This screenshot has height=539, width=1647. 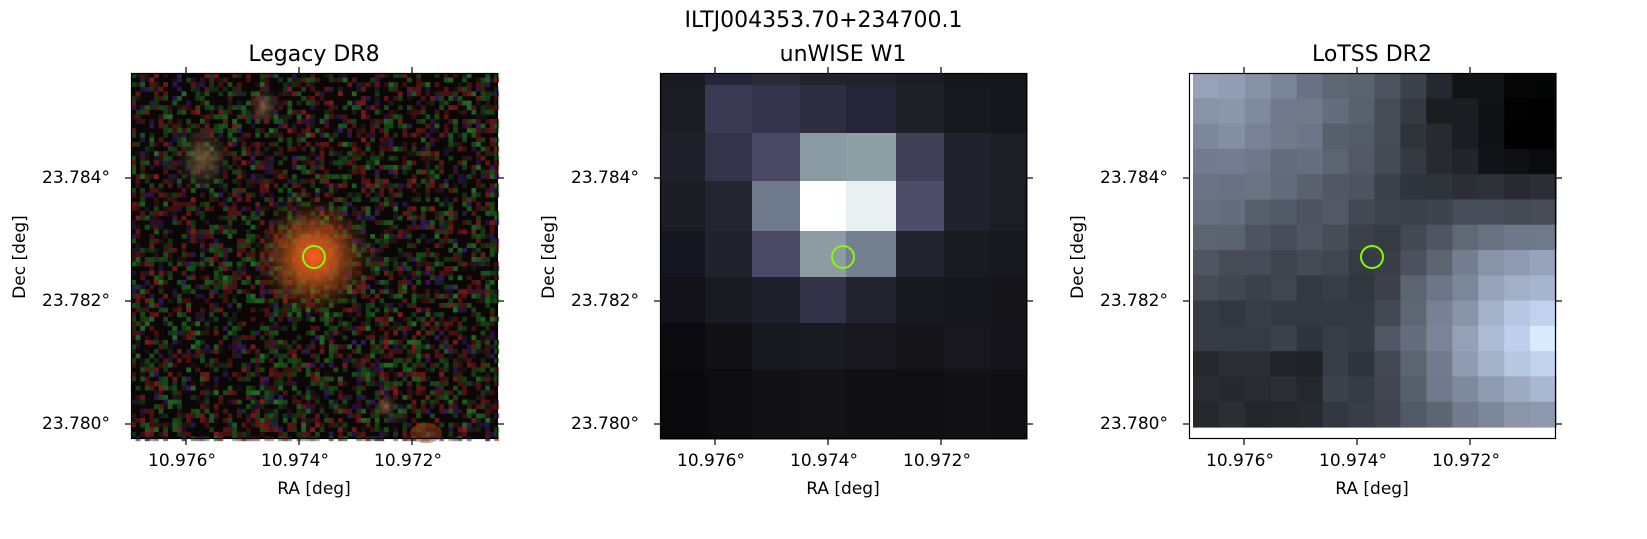 I want to click on panel-1-xtick-1: 10.976°, so click(x=182, y=461).